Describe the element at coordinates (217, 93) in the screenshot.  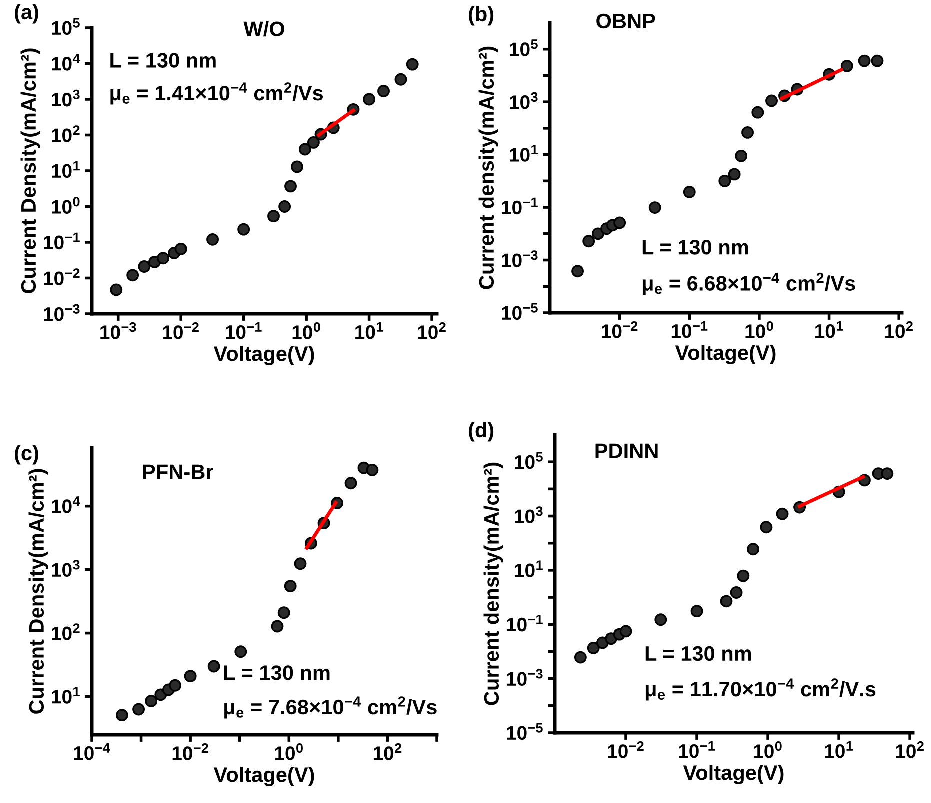
I see `annotation: μ$_{e}$ = 1.41×10$^{−4}$ cm$^{2}$/Vs` at that location.